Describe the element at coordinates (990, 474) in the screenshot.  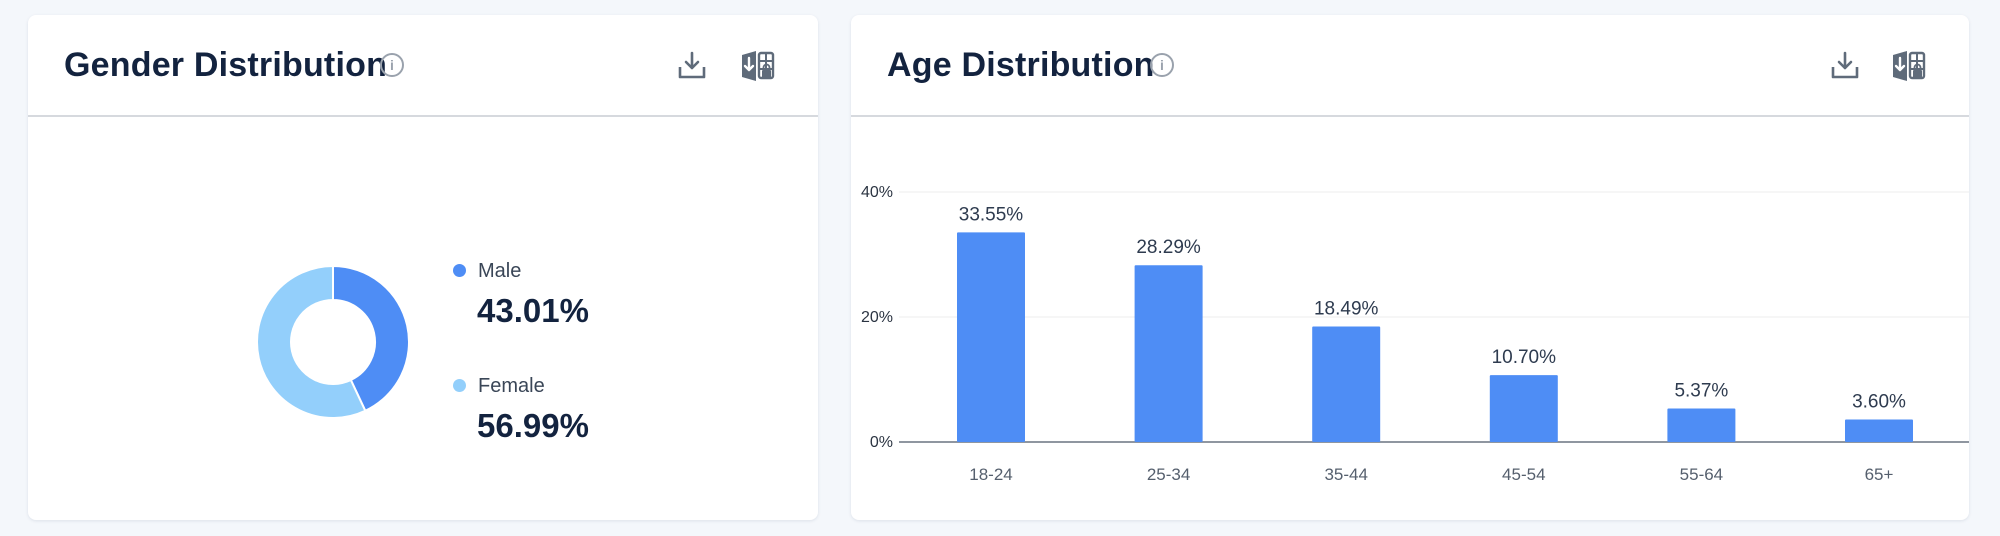
I see `x-tick-label: 18-24` at that location.